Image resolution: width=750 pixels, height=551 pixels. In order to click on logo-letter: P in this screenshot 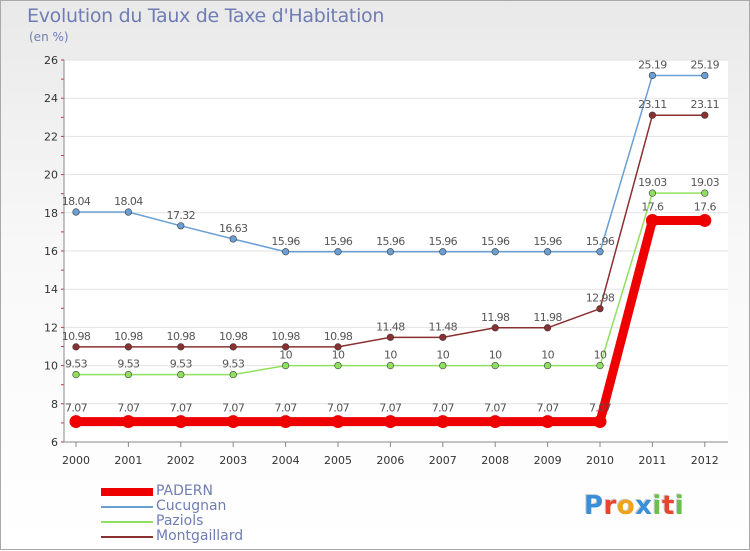, I will do `click(594, 506)`.